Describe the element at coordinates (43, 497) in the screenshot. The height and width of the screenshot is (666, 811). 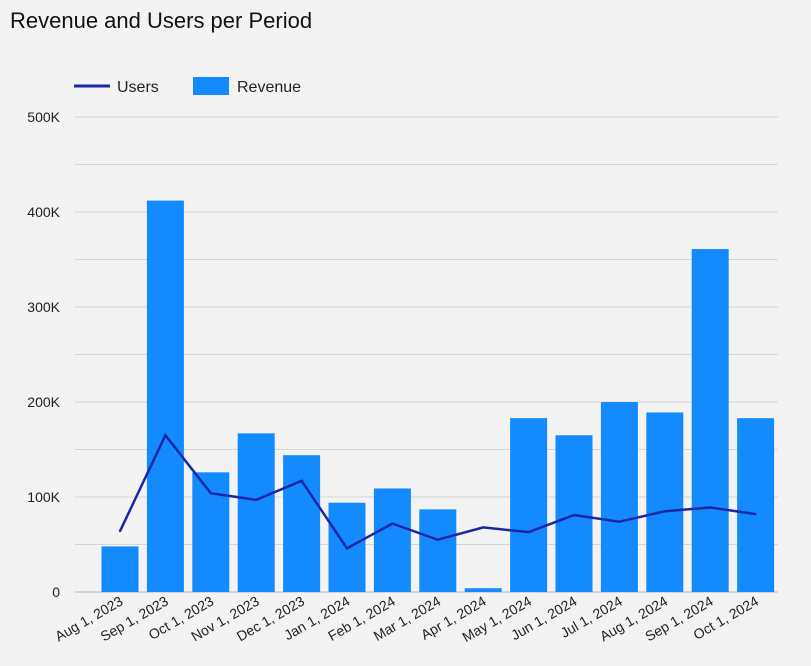
I see `y-tick-label: 100K` at that location.